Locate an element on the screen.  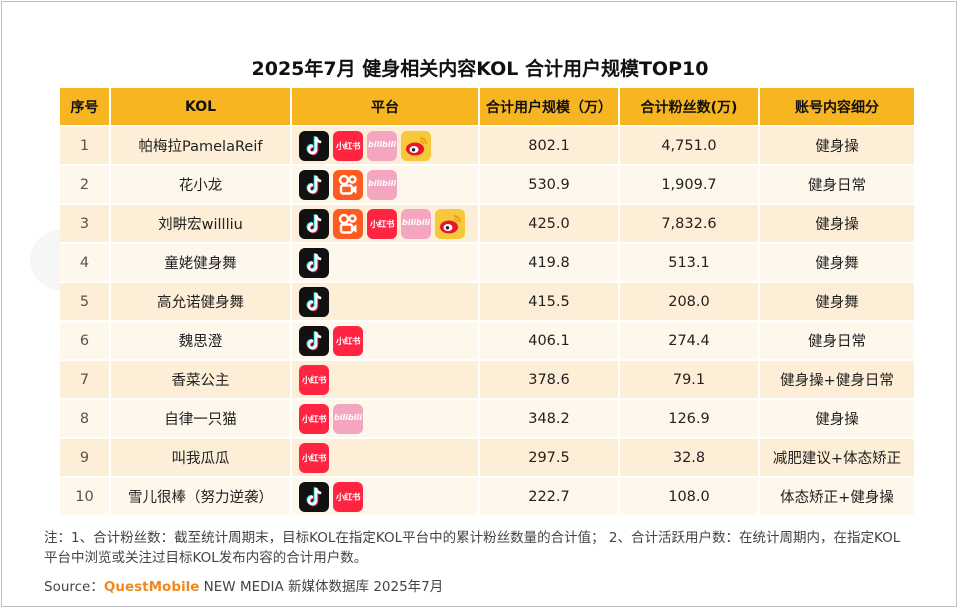
table-row: 4 童姥健身舞 419.8 513.1 健身舞 is located at coordinates (487, 262).